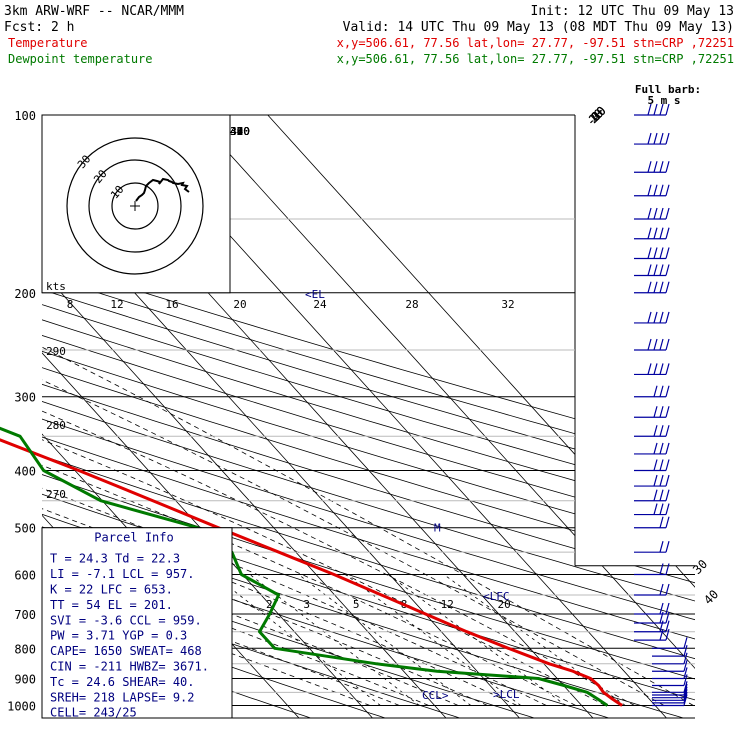 This screenshot has width=740, height=740. Describe the element at coordinates (356, 604) in the screenshot. I see `mixing-ratio-label: 5` at that location.